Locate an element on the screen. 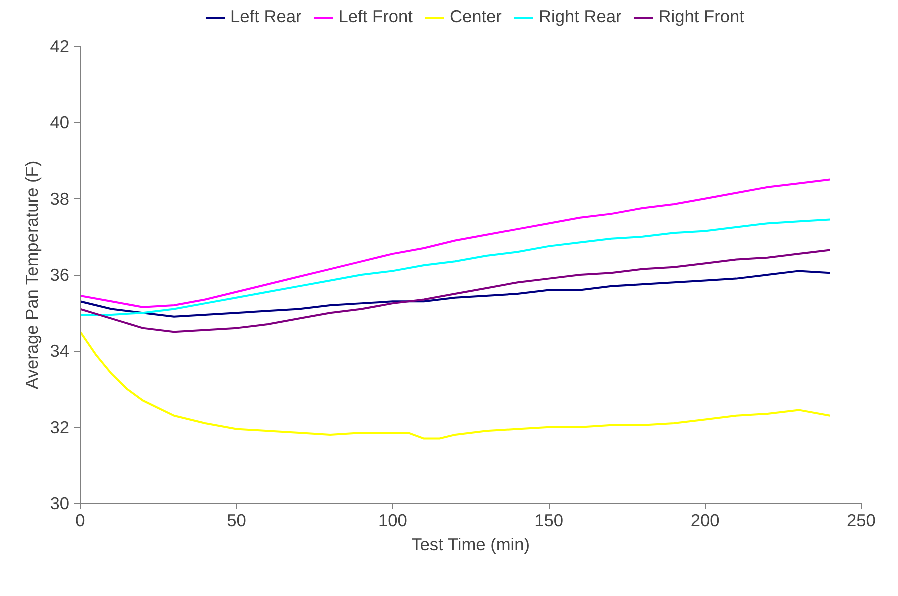  y-tick-label: 32 is located at coordinates (60, 427).